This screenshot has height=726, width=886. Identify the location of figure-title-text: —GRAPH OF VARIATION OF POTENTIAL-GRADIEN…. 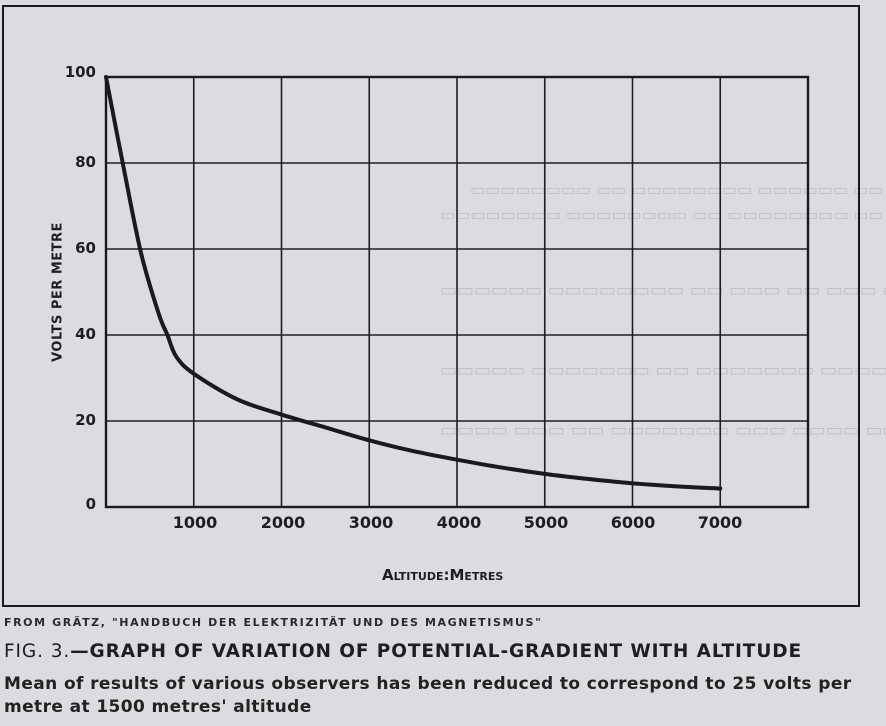
(436, 651).